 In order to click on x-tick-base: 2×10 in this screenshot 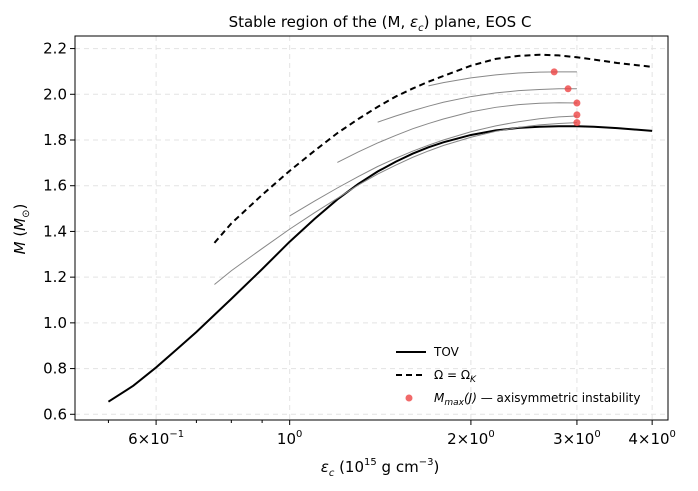, I will do `click(467, 439)`.